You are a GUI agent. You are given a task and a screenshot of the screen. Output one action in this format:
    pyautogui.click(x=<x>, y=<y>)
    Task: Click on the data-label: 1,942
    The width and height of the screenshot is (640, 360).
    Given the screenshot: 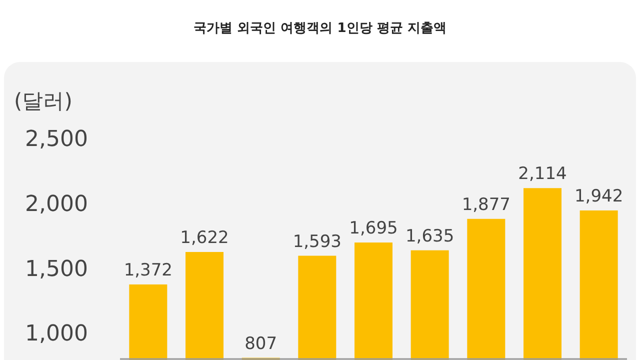 What is the action you would take?
    pyautogui.click(x=599, y=196)
    